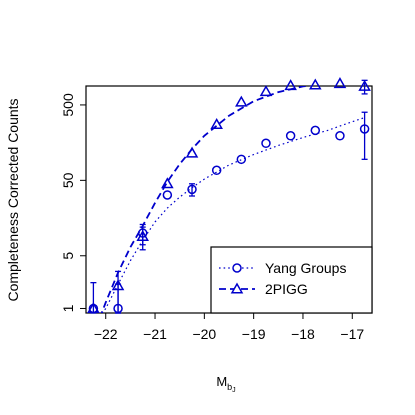 The height and width of the screenshot is (415, 415). Describe the element at coordinates (221, 381) in the screenshot. I see `x-axis-title-main: M` at that location.